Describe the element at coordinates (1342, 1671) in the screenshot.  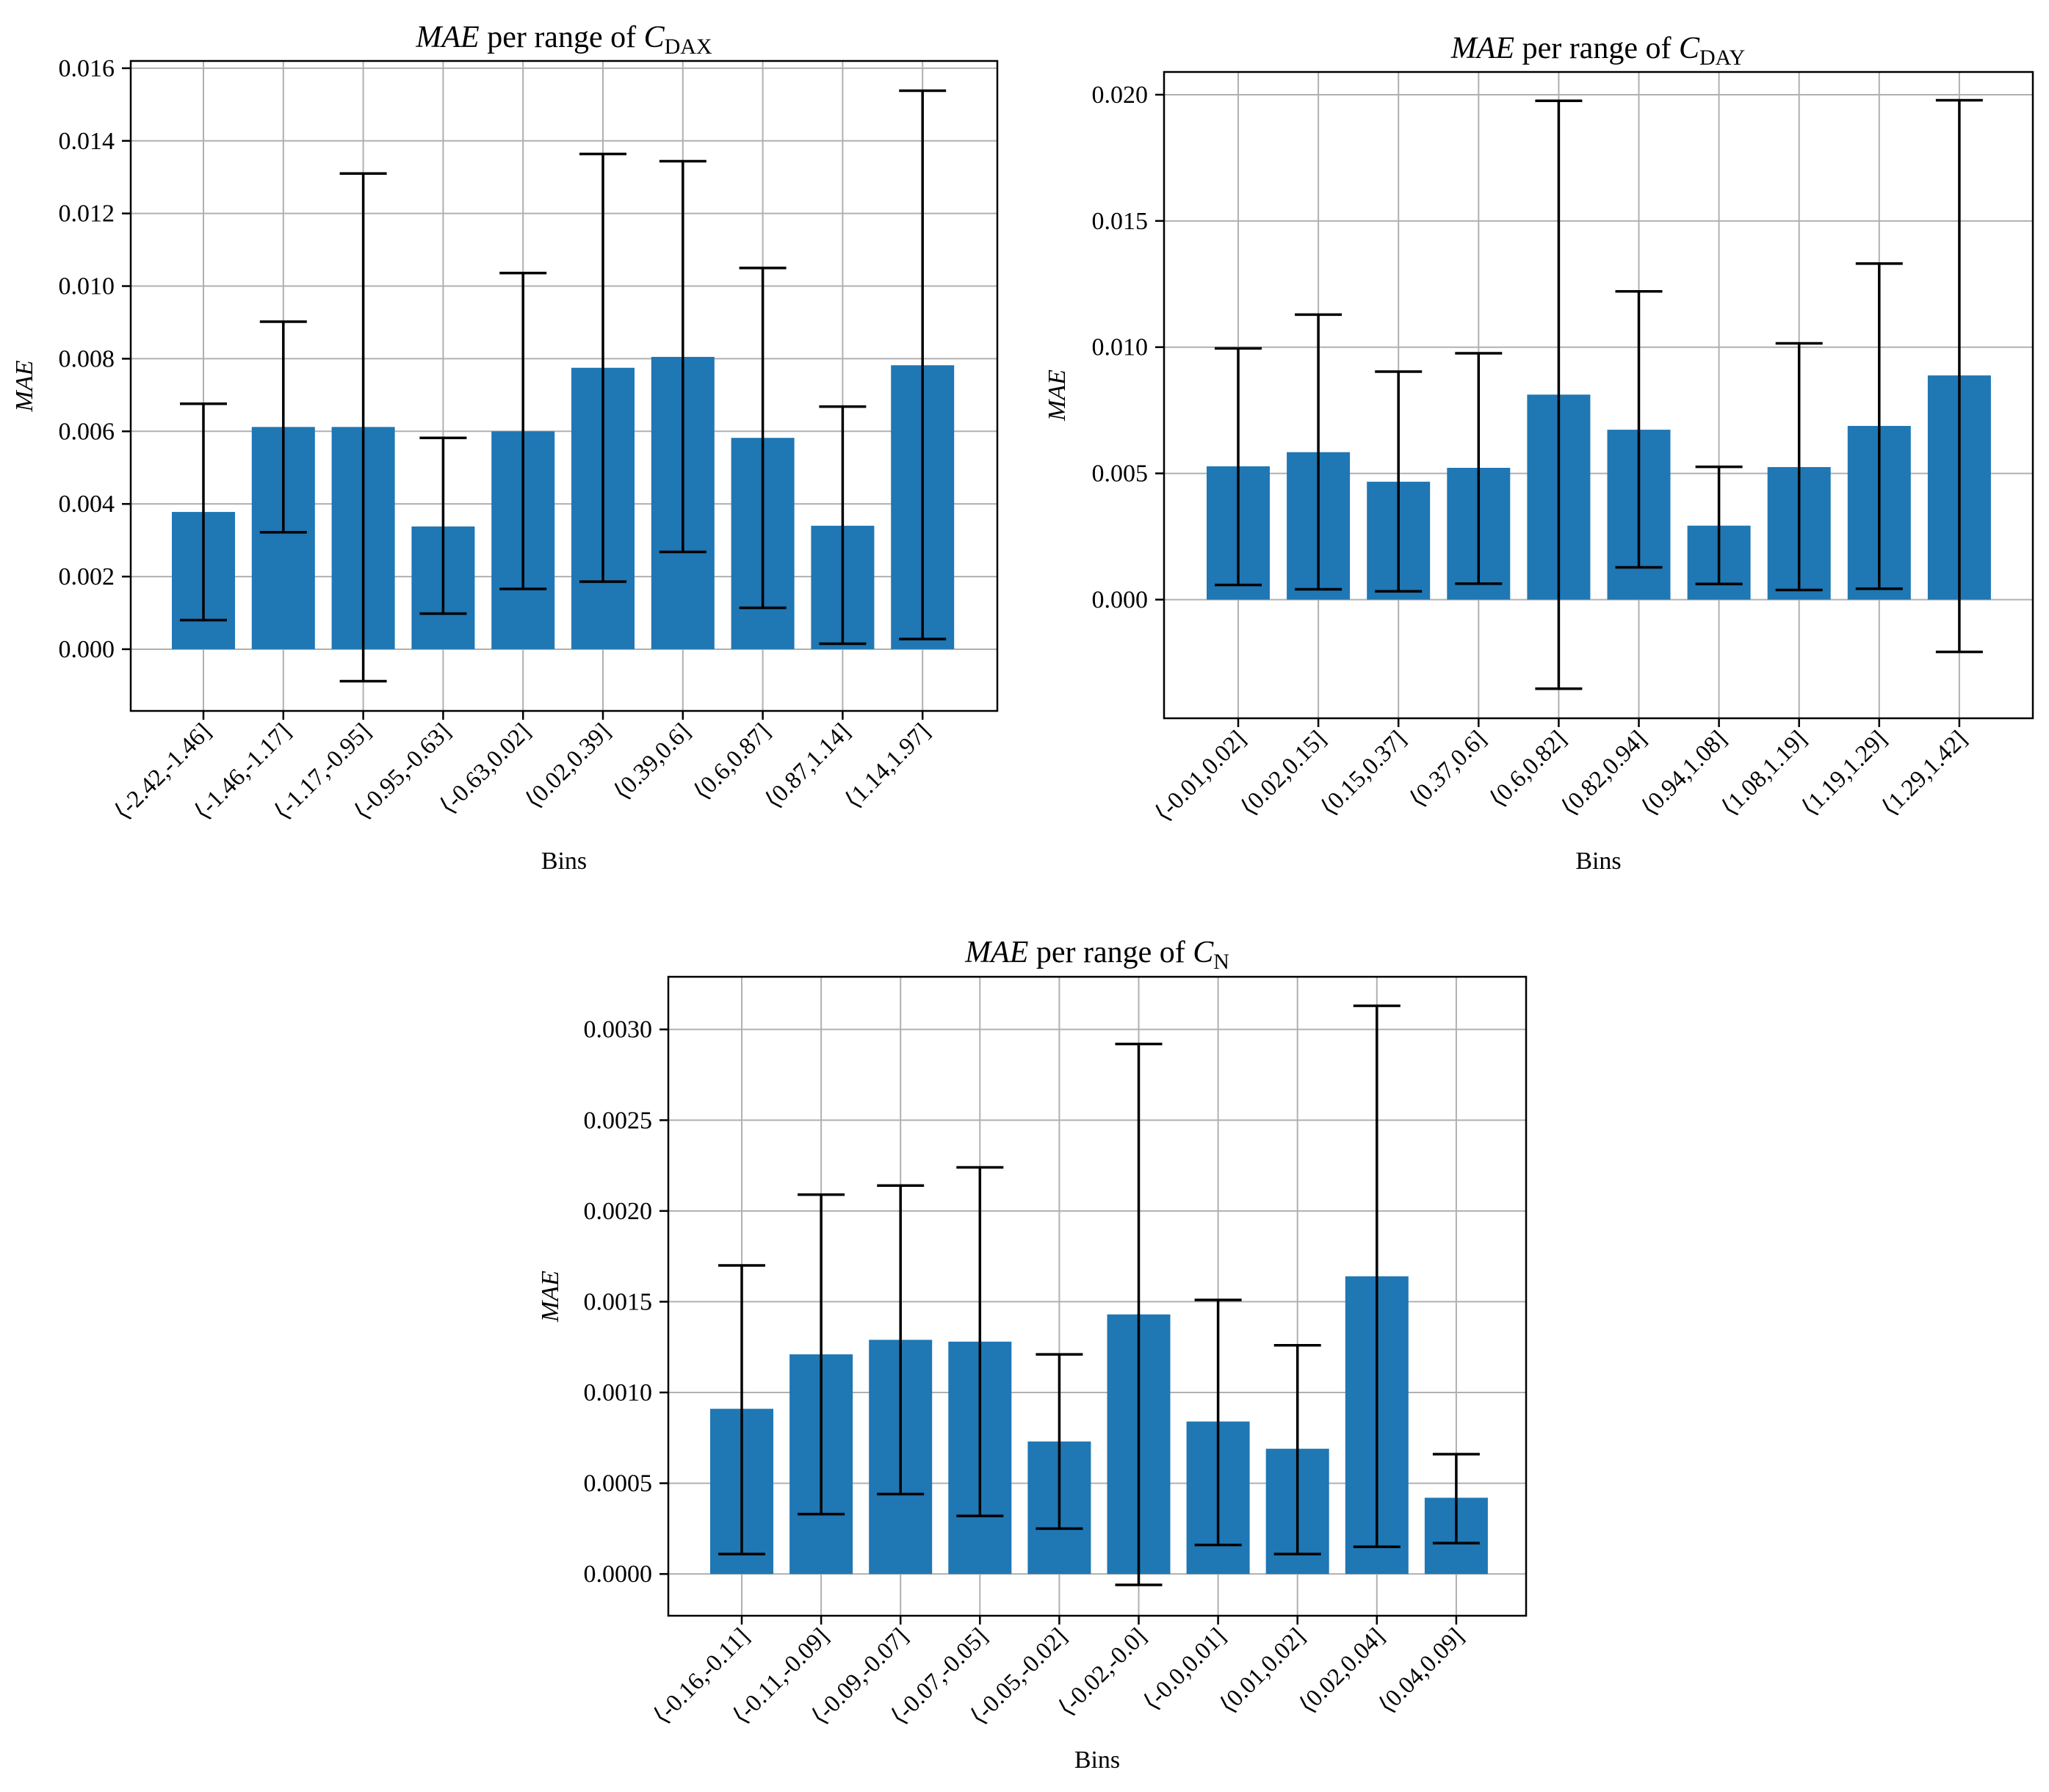
I see `x-tick-label: ⟨0.02,0.04]` at that location.